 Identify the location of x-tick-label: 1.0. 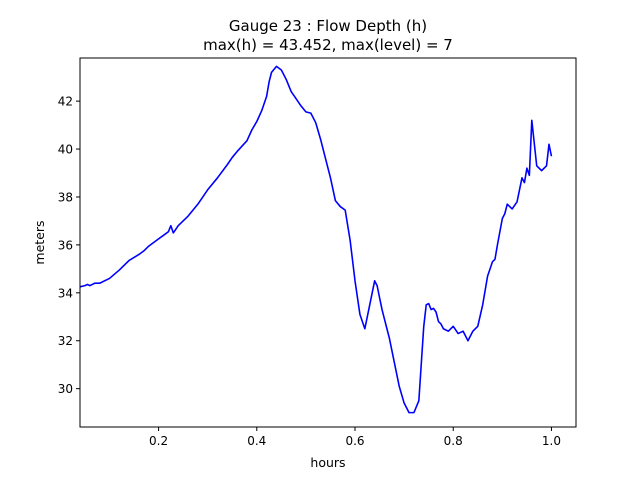
(551, 441).